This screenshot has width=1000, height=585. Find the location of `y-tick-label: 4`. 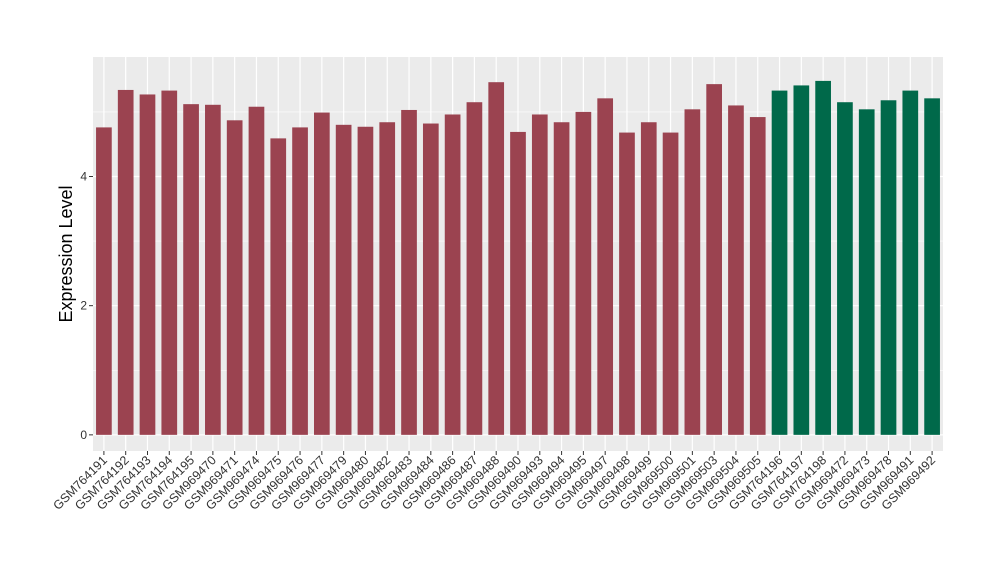

y-tick-label: 4 is located at coordinates (83, 176).